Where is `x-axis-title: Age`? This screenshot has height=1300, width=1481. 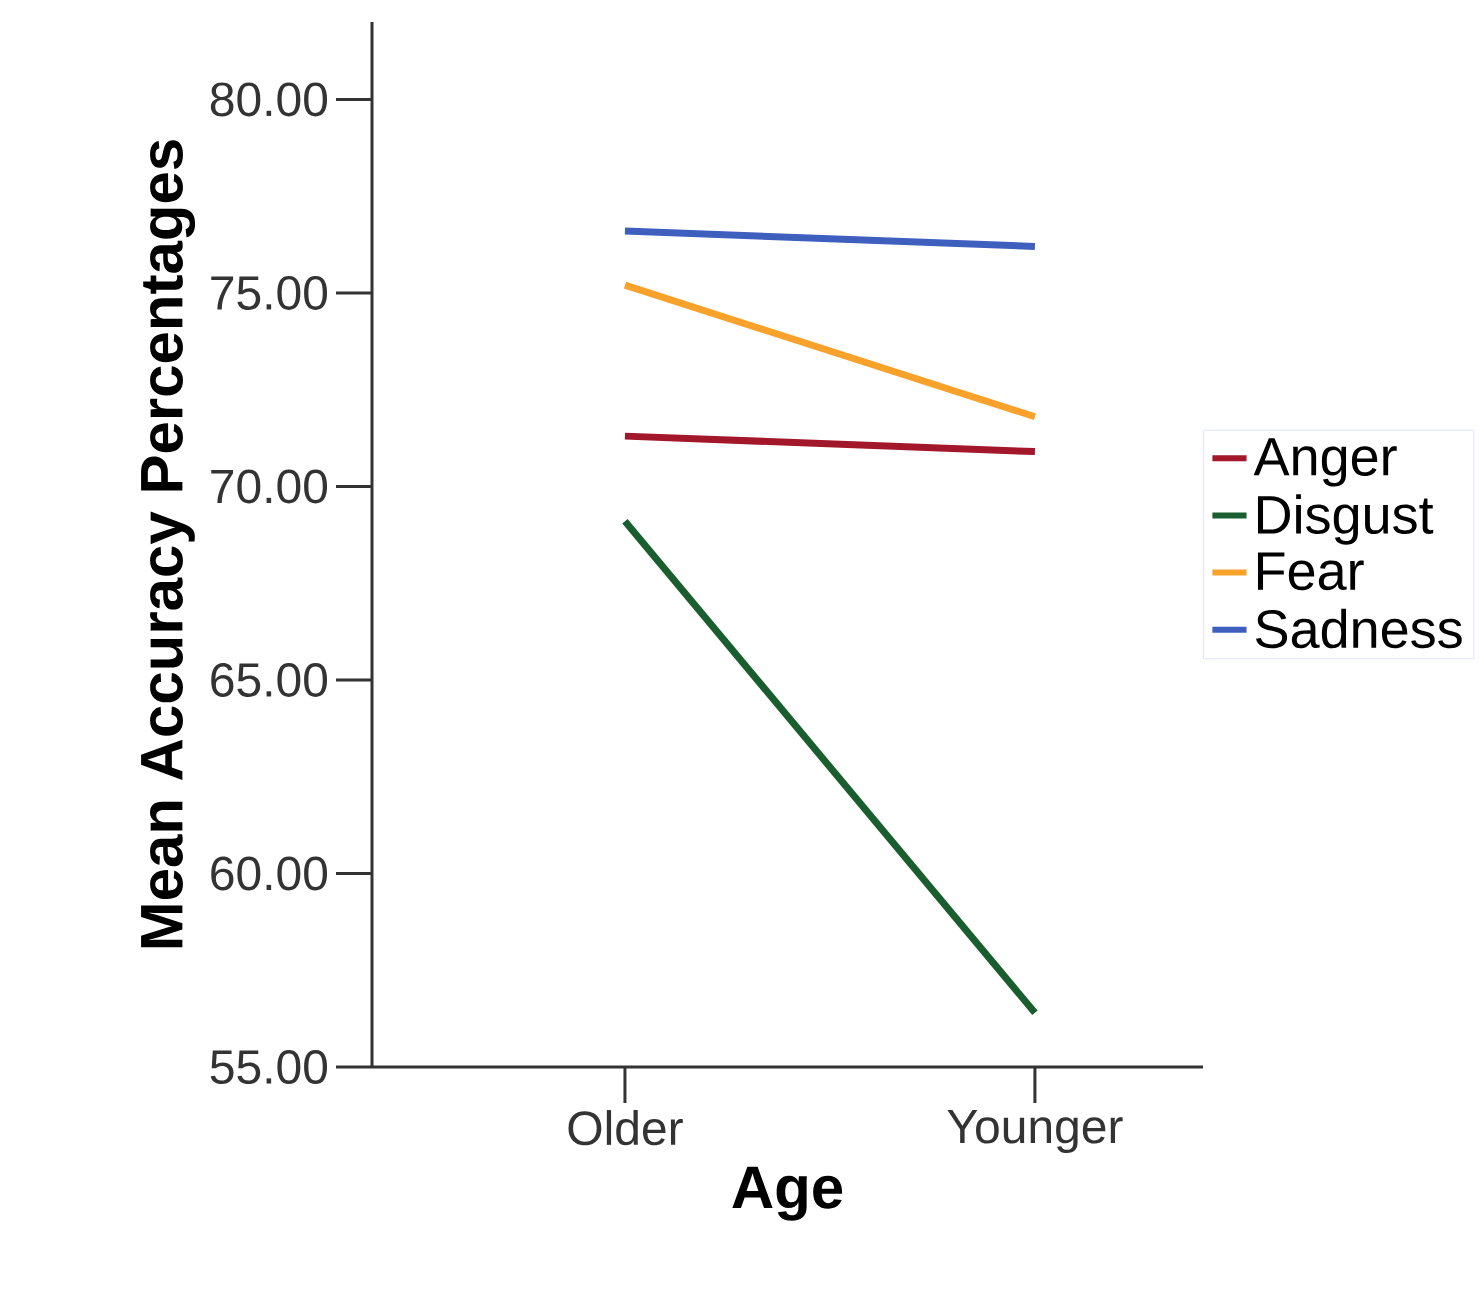 x-axis-title: Age is located at coordinates (787, 1193).